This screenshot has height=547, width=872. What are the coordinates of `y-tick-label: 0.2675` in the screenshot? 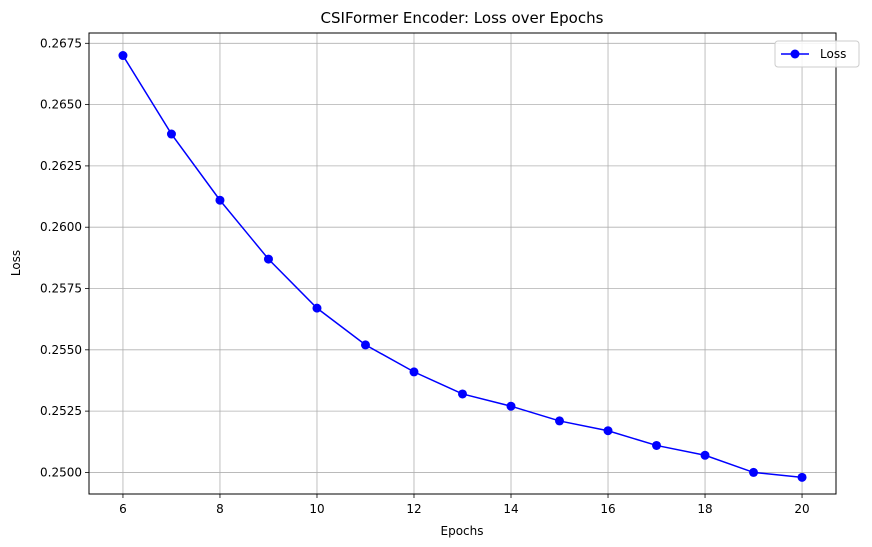 It's located at (61, 43).